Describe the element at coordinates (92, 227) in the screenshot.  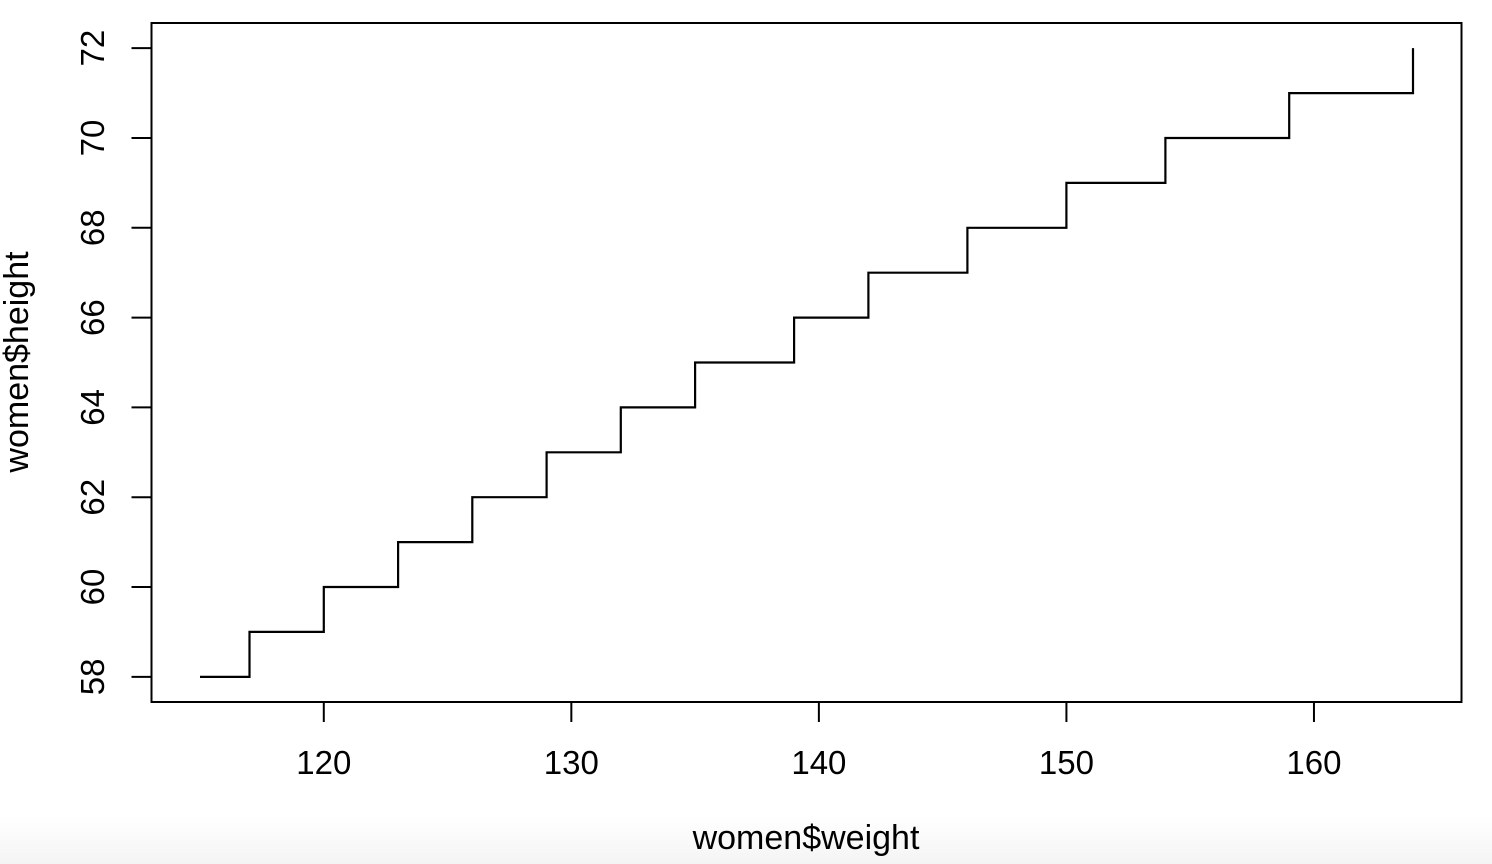
I see `y-tick-label: 68` at that location.